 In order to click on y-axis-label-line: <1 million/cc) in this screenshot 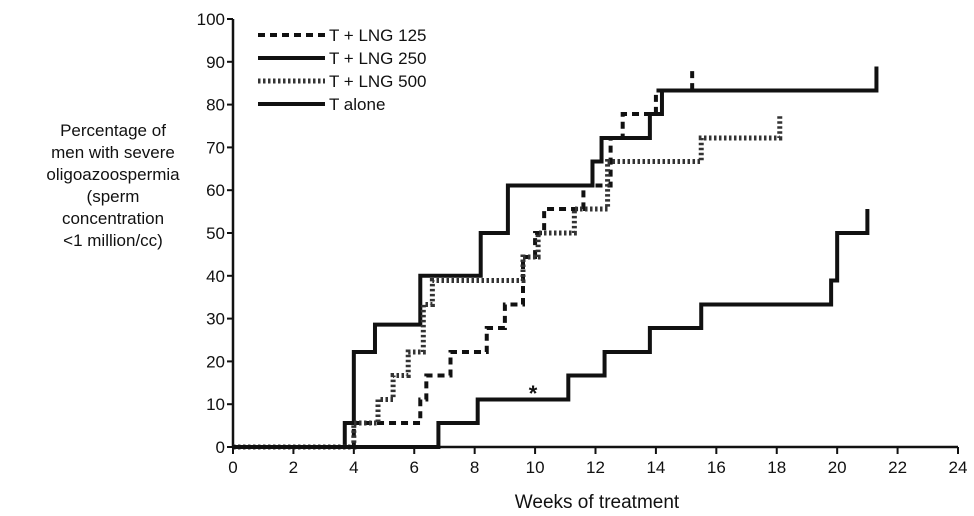, I will do `click(113, 240)`.